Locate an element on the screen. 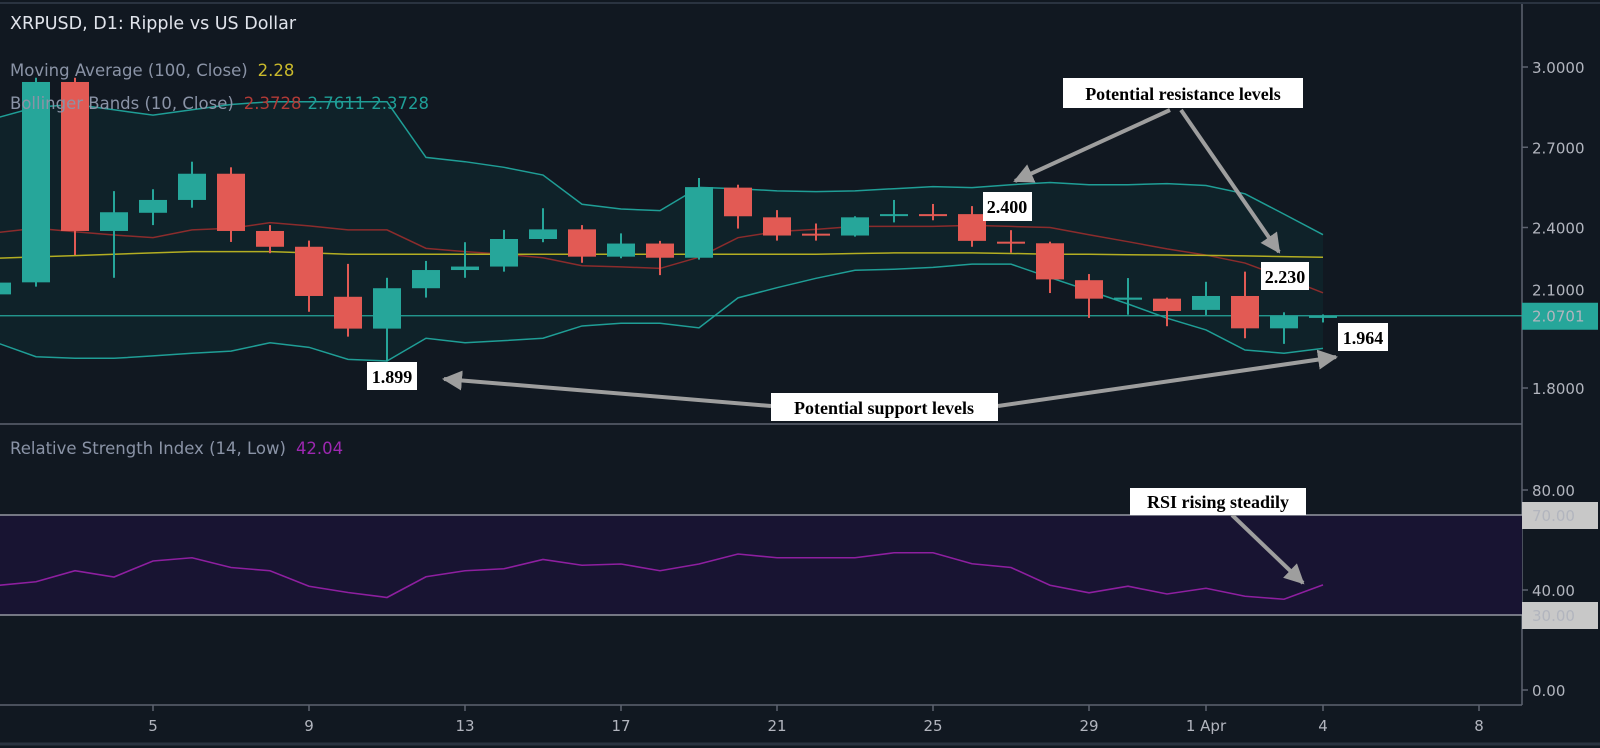 The width and height of the screenshot is (1600, 748). level-2230-box is located at coordinates (1285, 276).